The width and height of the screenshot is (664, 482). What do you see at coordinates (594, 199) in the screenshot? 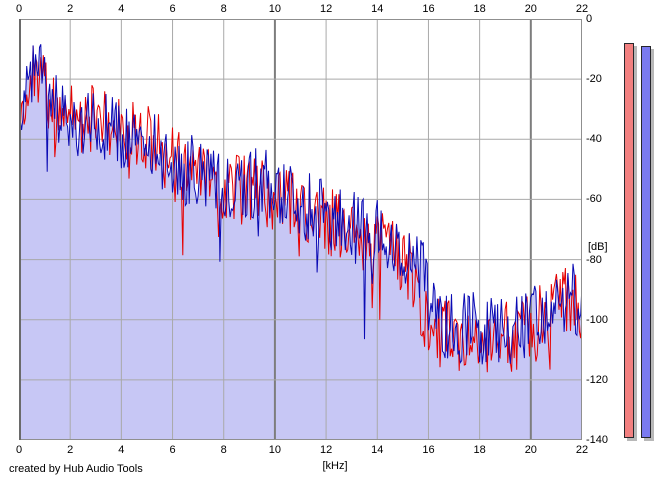
I see `y-tick-label: -60` at bounding box center [594, 199].